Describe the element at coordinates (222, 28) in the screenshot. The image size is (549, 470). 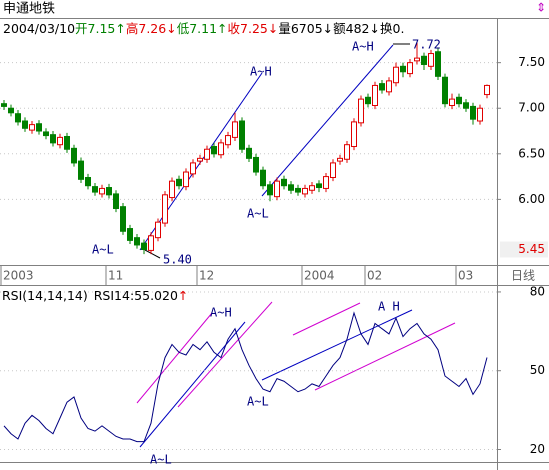
I see `quote-item: ↑` at that location.